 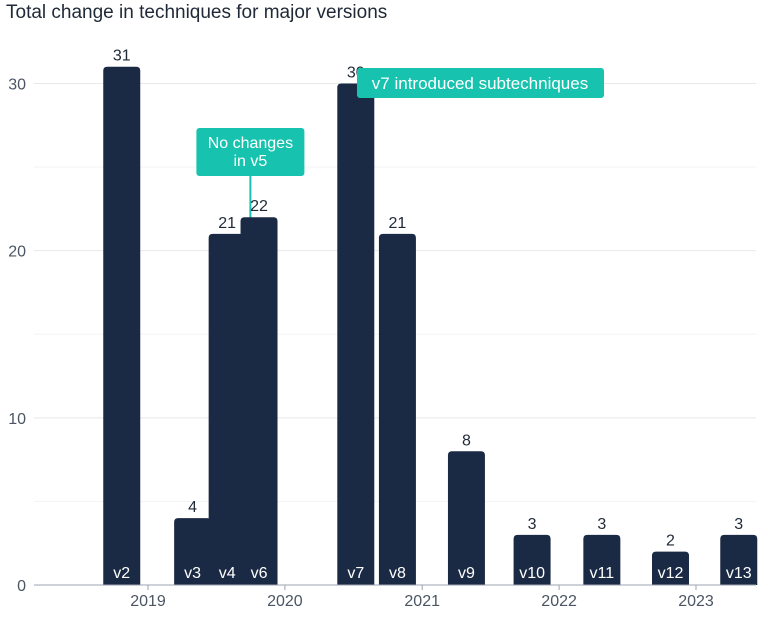 What do you see at coordinates (398, 223) in the screenshot?
I see `value-label-v8: 21` at bounding box center [398, 223].